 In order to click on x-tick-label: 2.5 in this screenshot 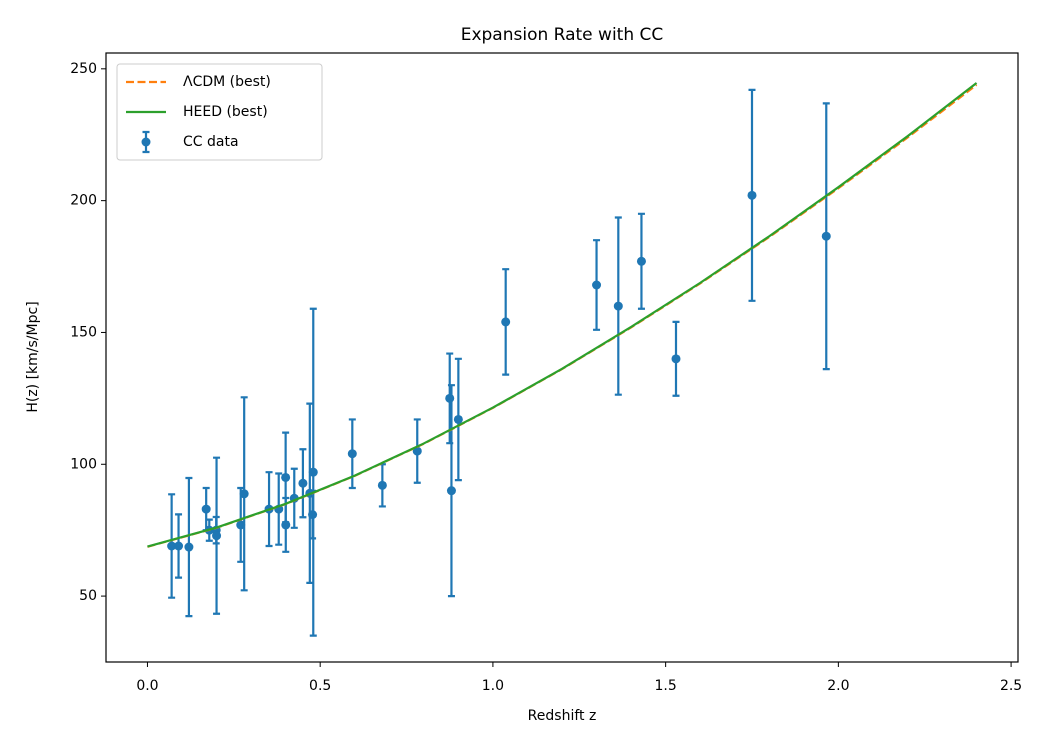, I will do `click(1011, 686)`.